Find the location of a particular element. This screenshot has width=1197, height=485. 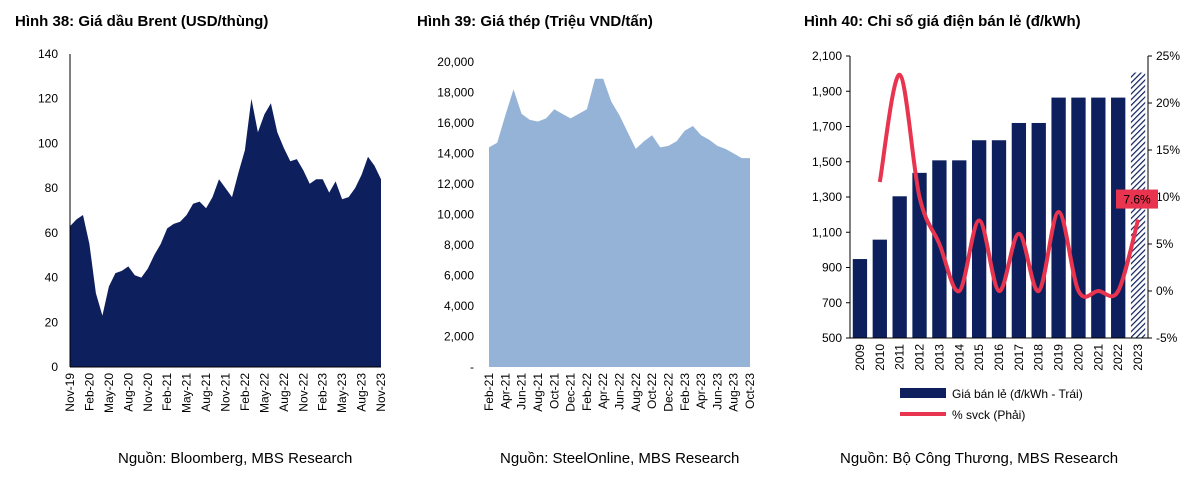

legend-swatch-bar is located at coordinates (923, 393).